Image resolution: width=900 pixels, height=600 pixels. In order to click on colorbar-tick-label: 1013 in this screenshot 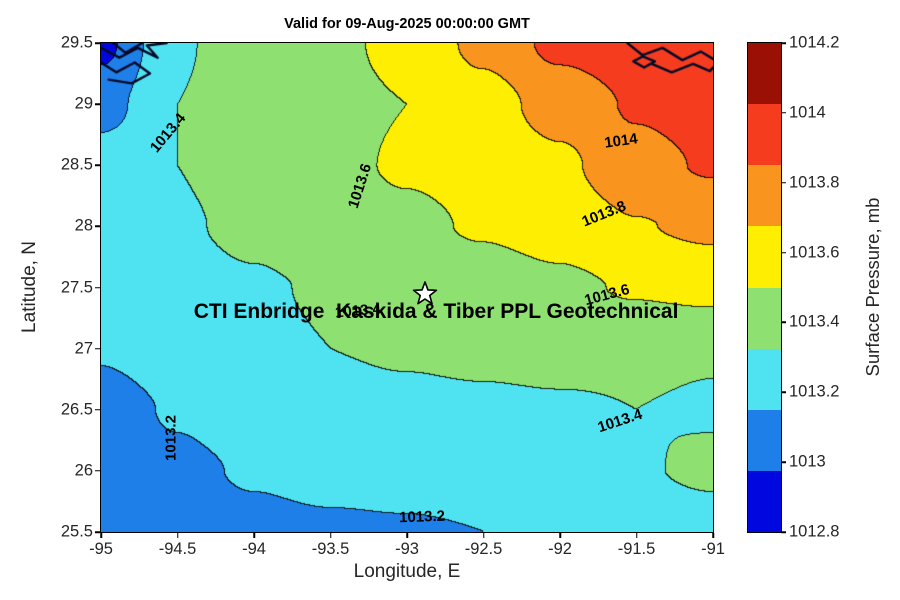, I will do `click(807, 461)`.